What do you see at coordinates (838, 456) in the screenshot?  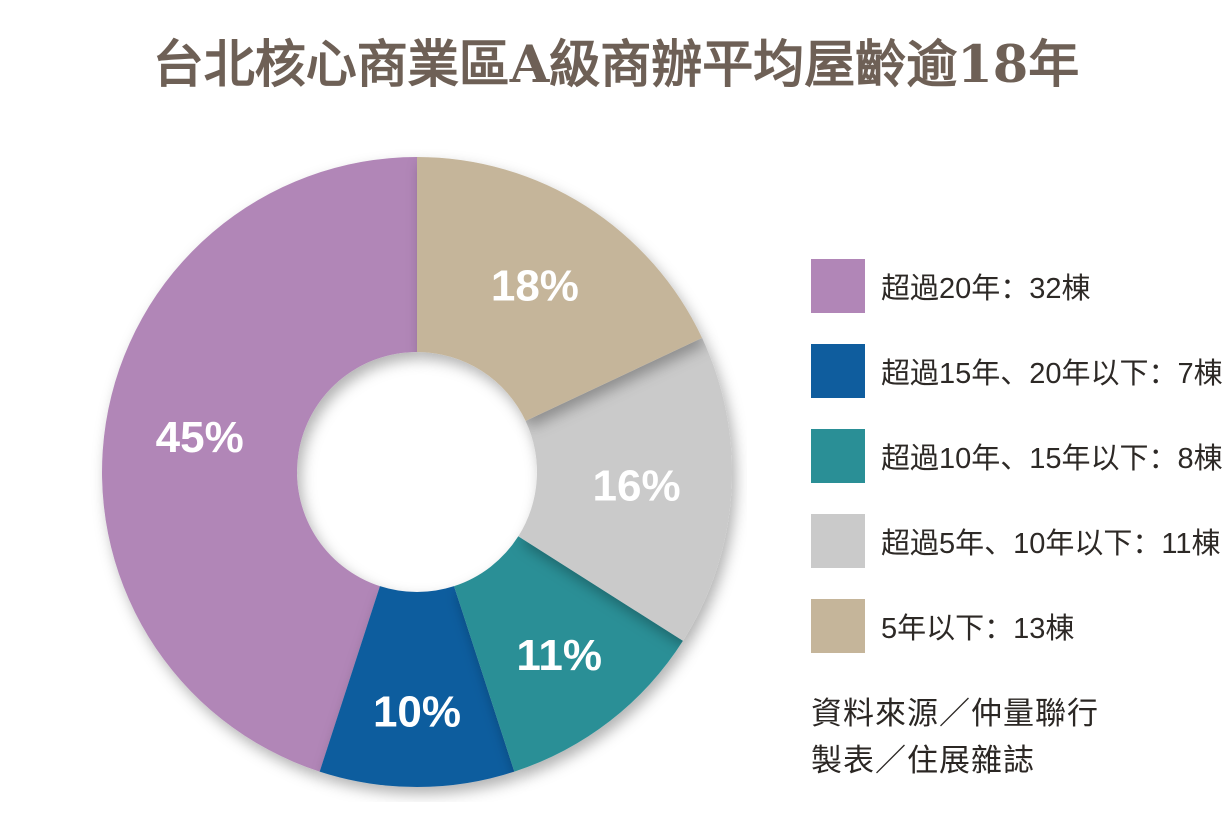 I see `legend-swatch-10to15y` at bounding box center [838, 456].